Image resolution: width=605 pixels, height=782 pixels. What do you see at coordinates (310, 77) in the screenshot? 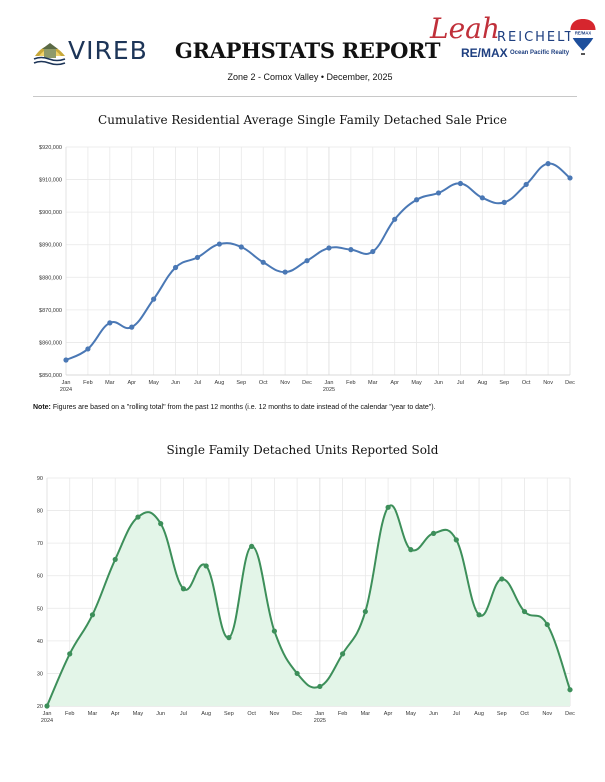
I see `report-subtitle: Zone 2 - Comox Valley • December, 2025` at bounding box center [310, 77].